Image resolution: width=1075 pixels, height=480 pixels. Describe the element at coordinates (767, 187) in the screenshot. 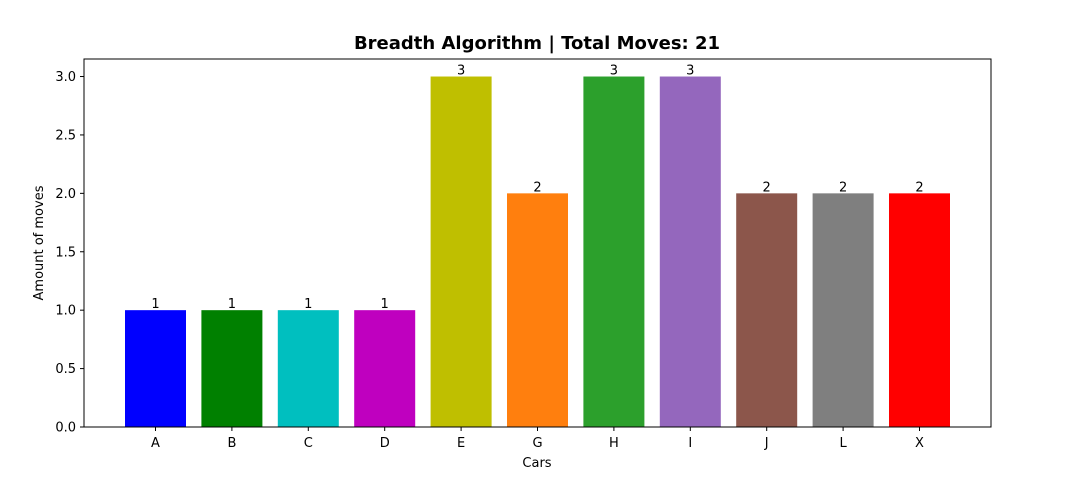

I see `bar-value-label-J: 2` at that location.